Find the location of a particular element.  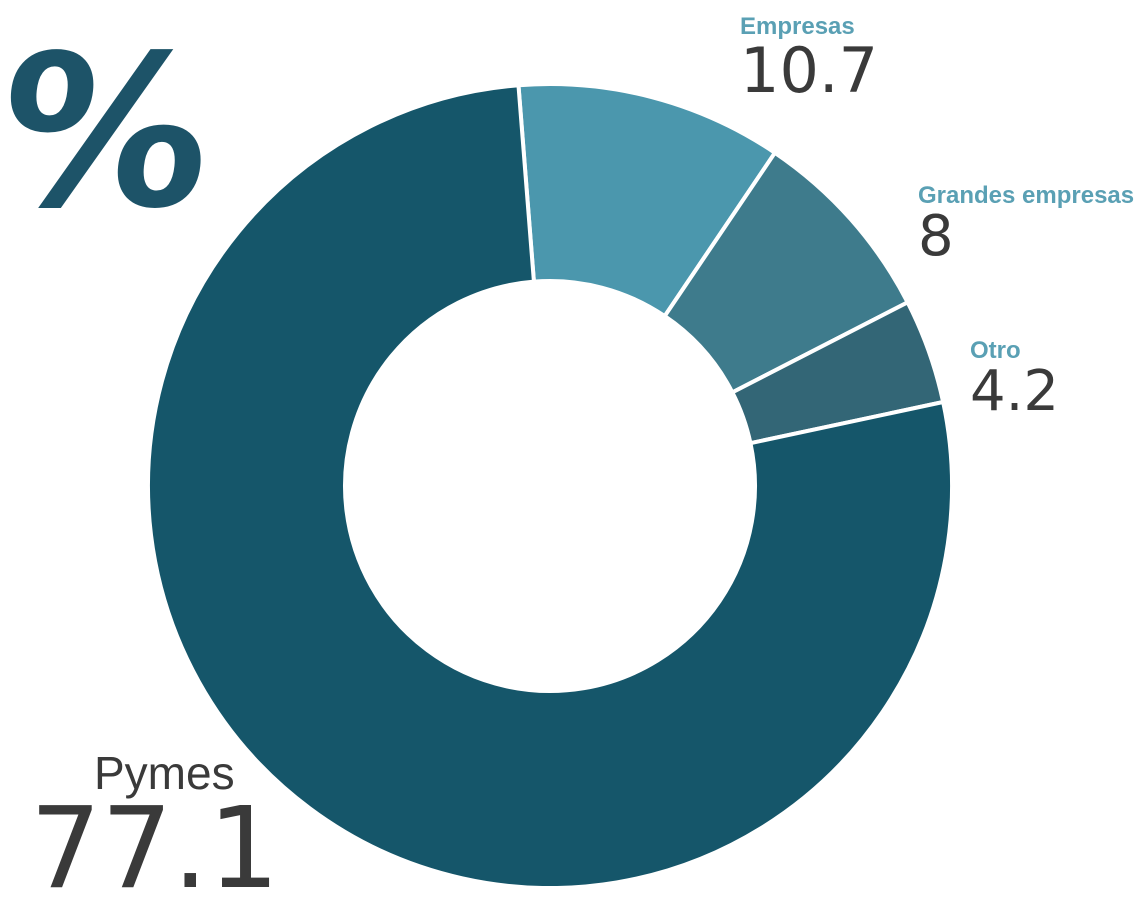

donut-slice-empresas is located at coordinates (647, 200).